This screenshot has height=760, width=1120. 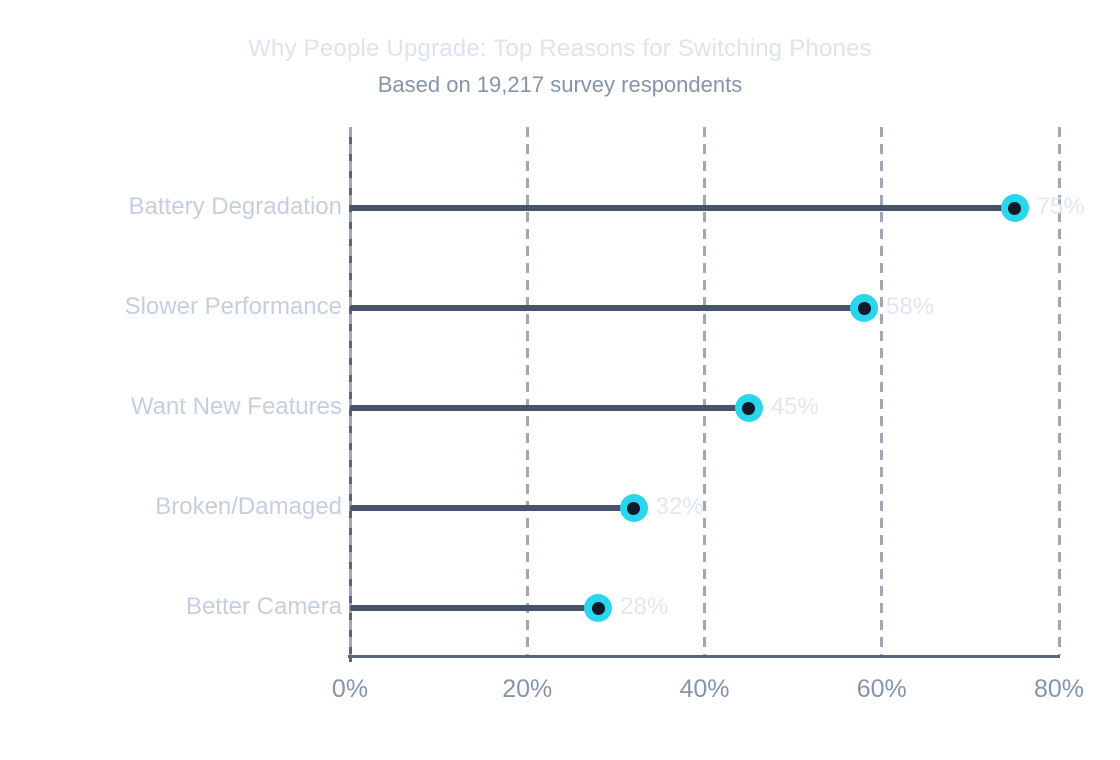 What do you see at coordinates (235, 206) in the screenshot?
I see `category-label: Battery Degradation` at bounding box center [235, 206].